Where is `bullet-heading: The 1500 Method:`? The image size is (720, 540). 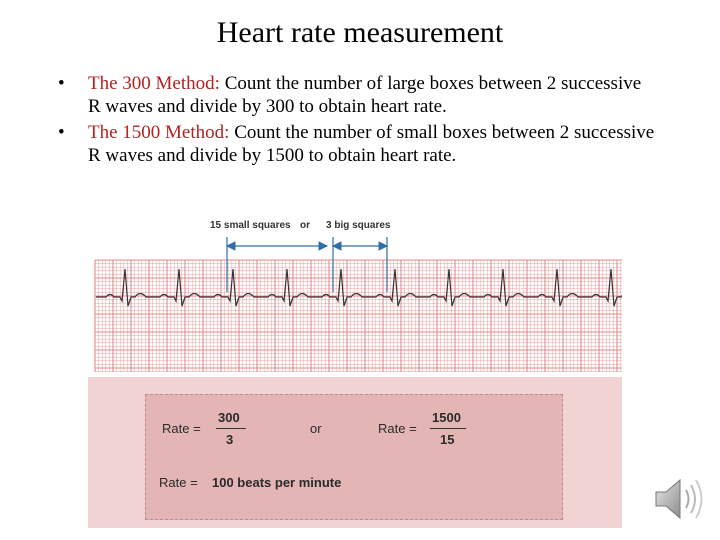
bullet-heading: The 1500 Method: is located at coordinates (159, 132).